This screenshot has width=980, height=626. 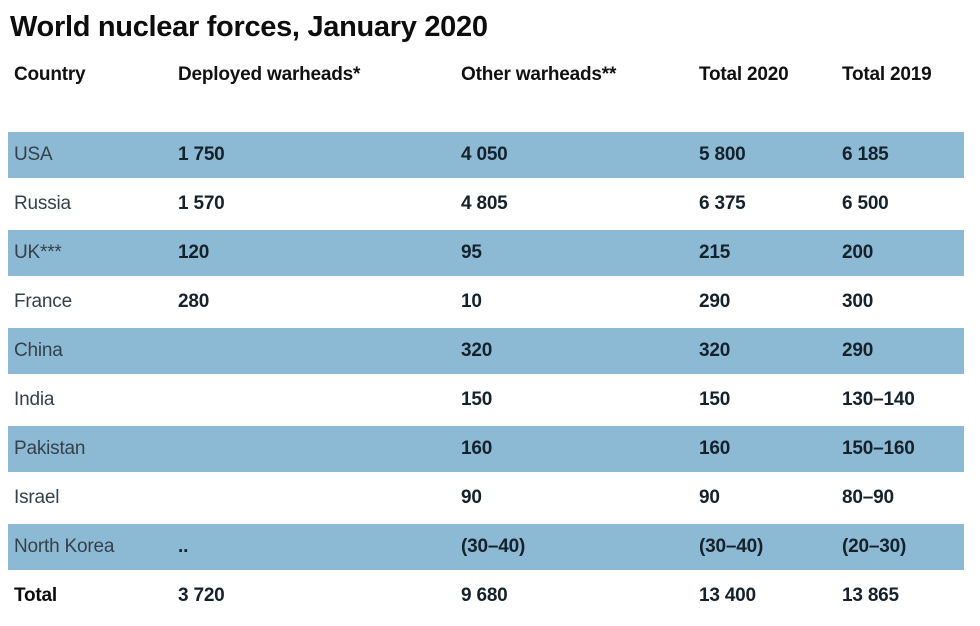 What do you see at coordinates (50, 74) in the screenshot?
I see `column-header-country: Country` at bounding box center [50, 74].